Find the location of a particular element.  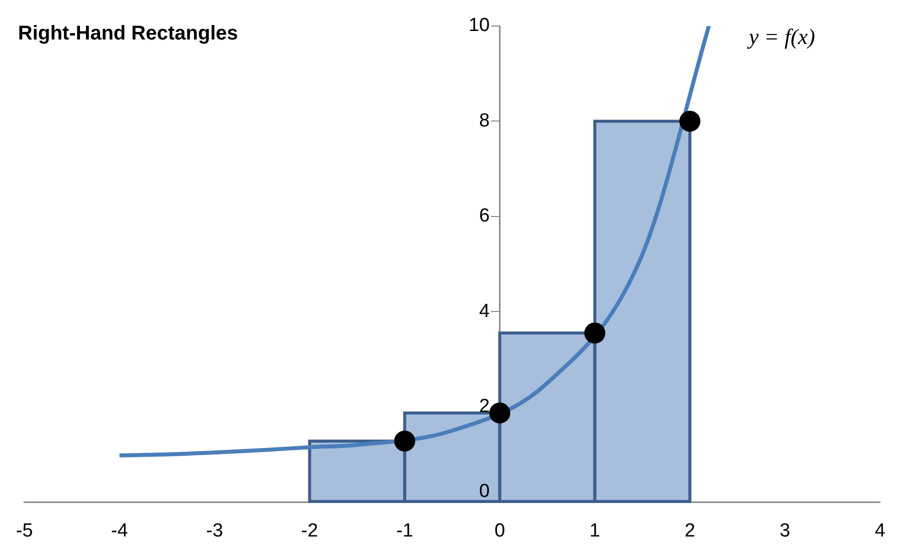

y-tick-label: 10 is located at coordinates (479, 25).